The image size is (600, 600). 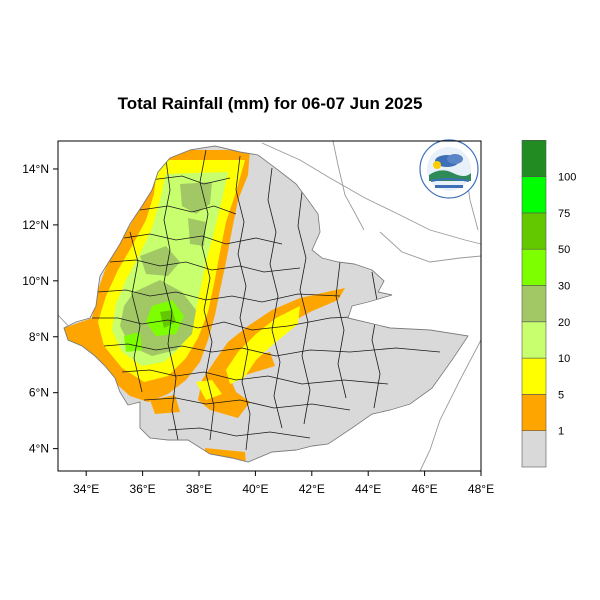 I want to click on x-tick-label: 36°E, so click(x=143, y=489).